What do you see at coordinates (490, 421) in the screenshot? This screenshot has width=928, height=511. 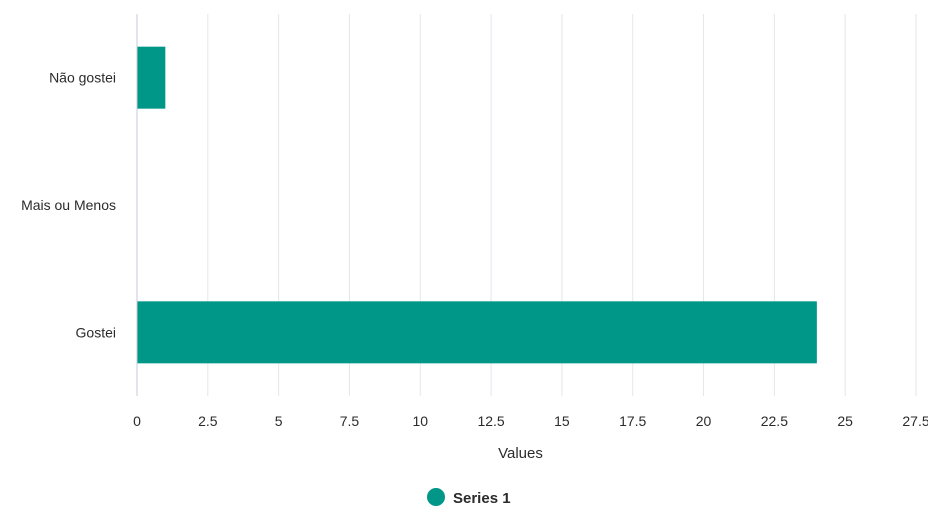 I see `x-tick-label: 12.5` at bounding box center [490, 421].